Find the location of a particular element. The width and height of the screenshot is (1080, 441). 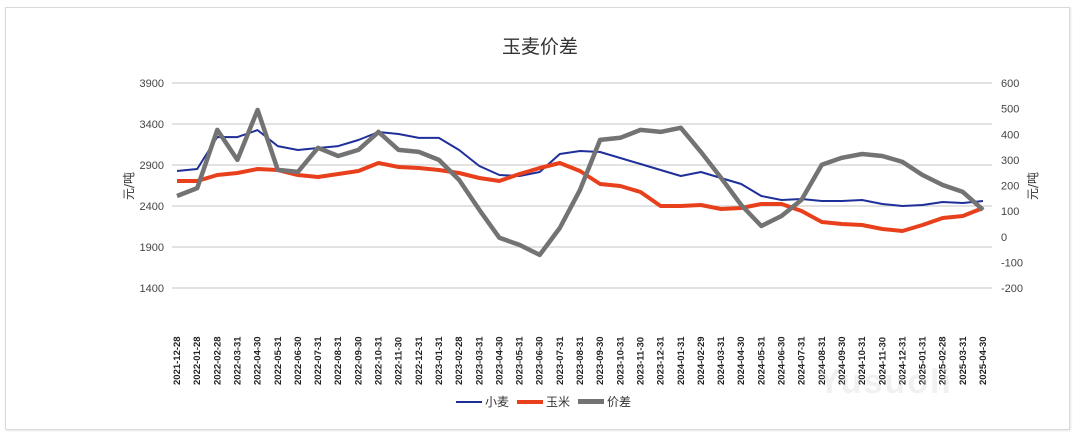

x-tick-label: 2024-06-30 is located at coordinates (782, 360).